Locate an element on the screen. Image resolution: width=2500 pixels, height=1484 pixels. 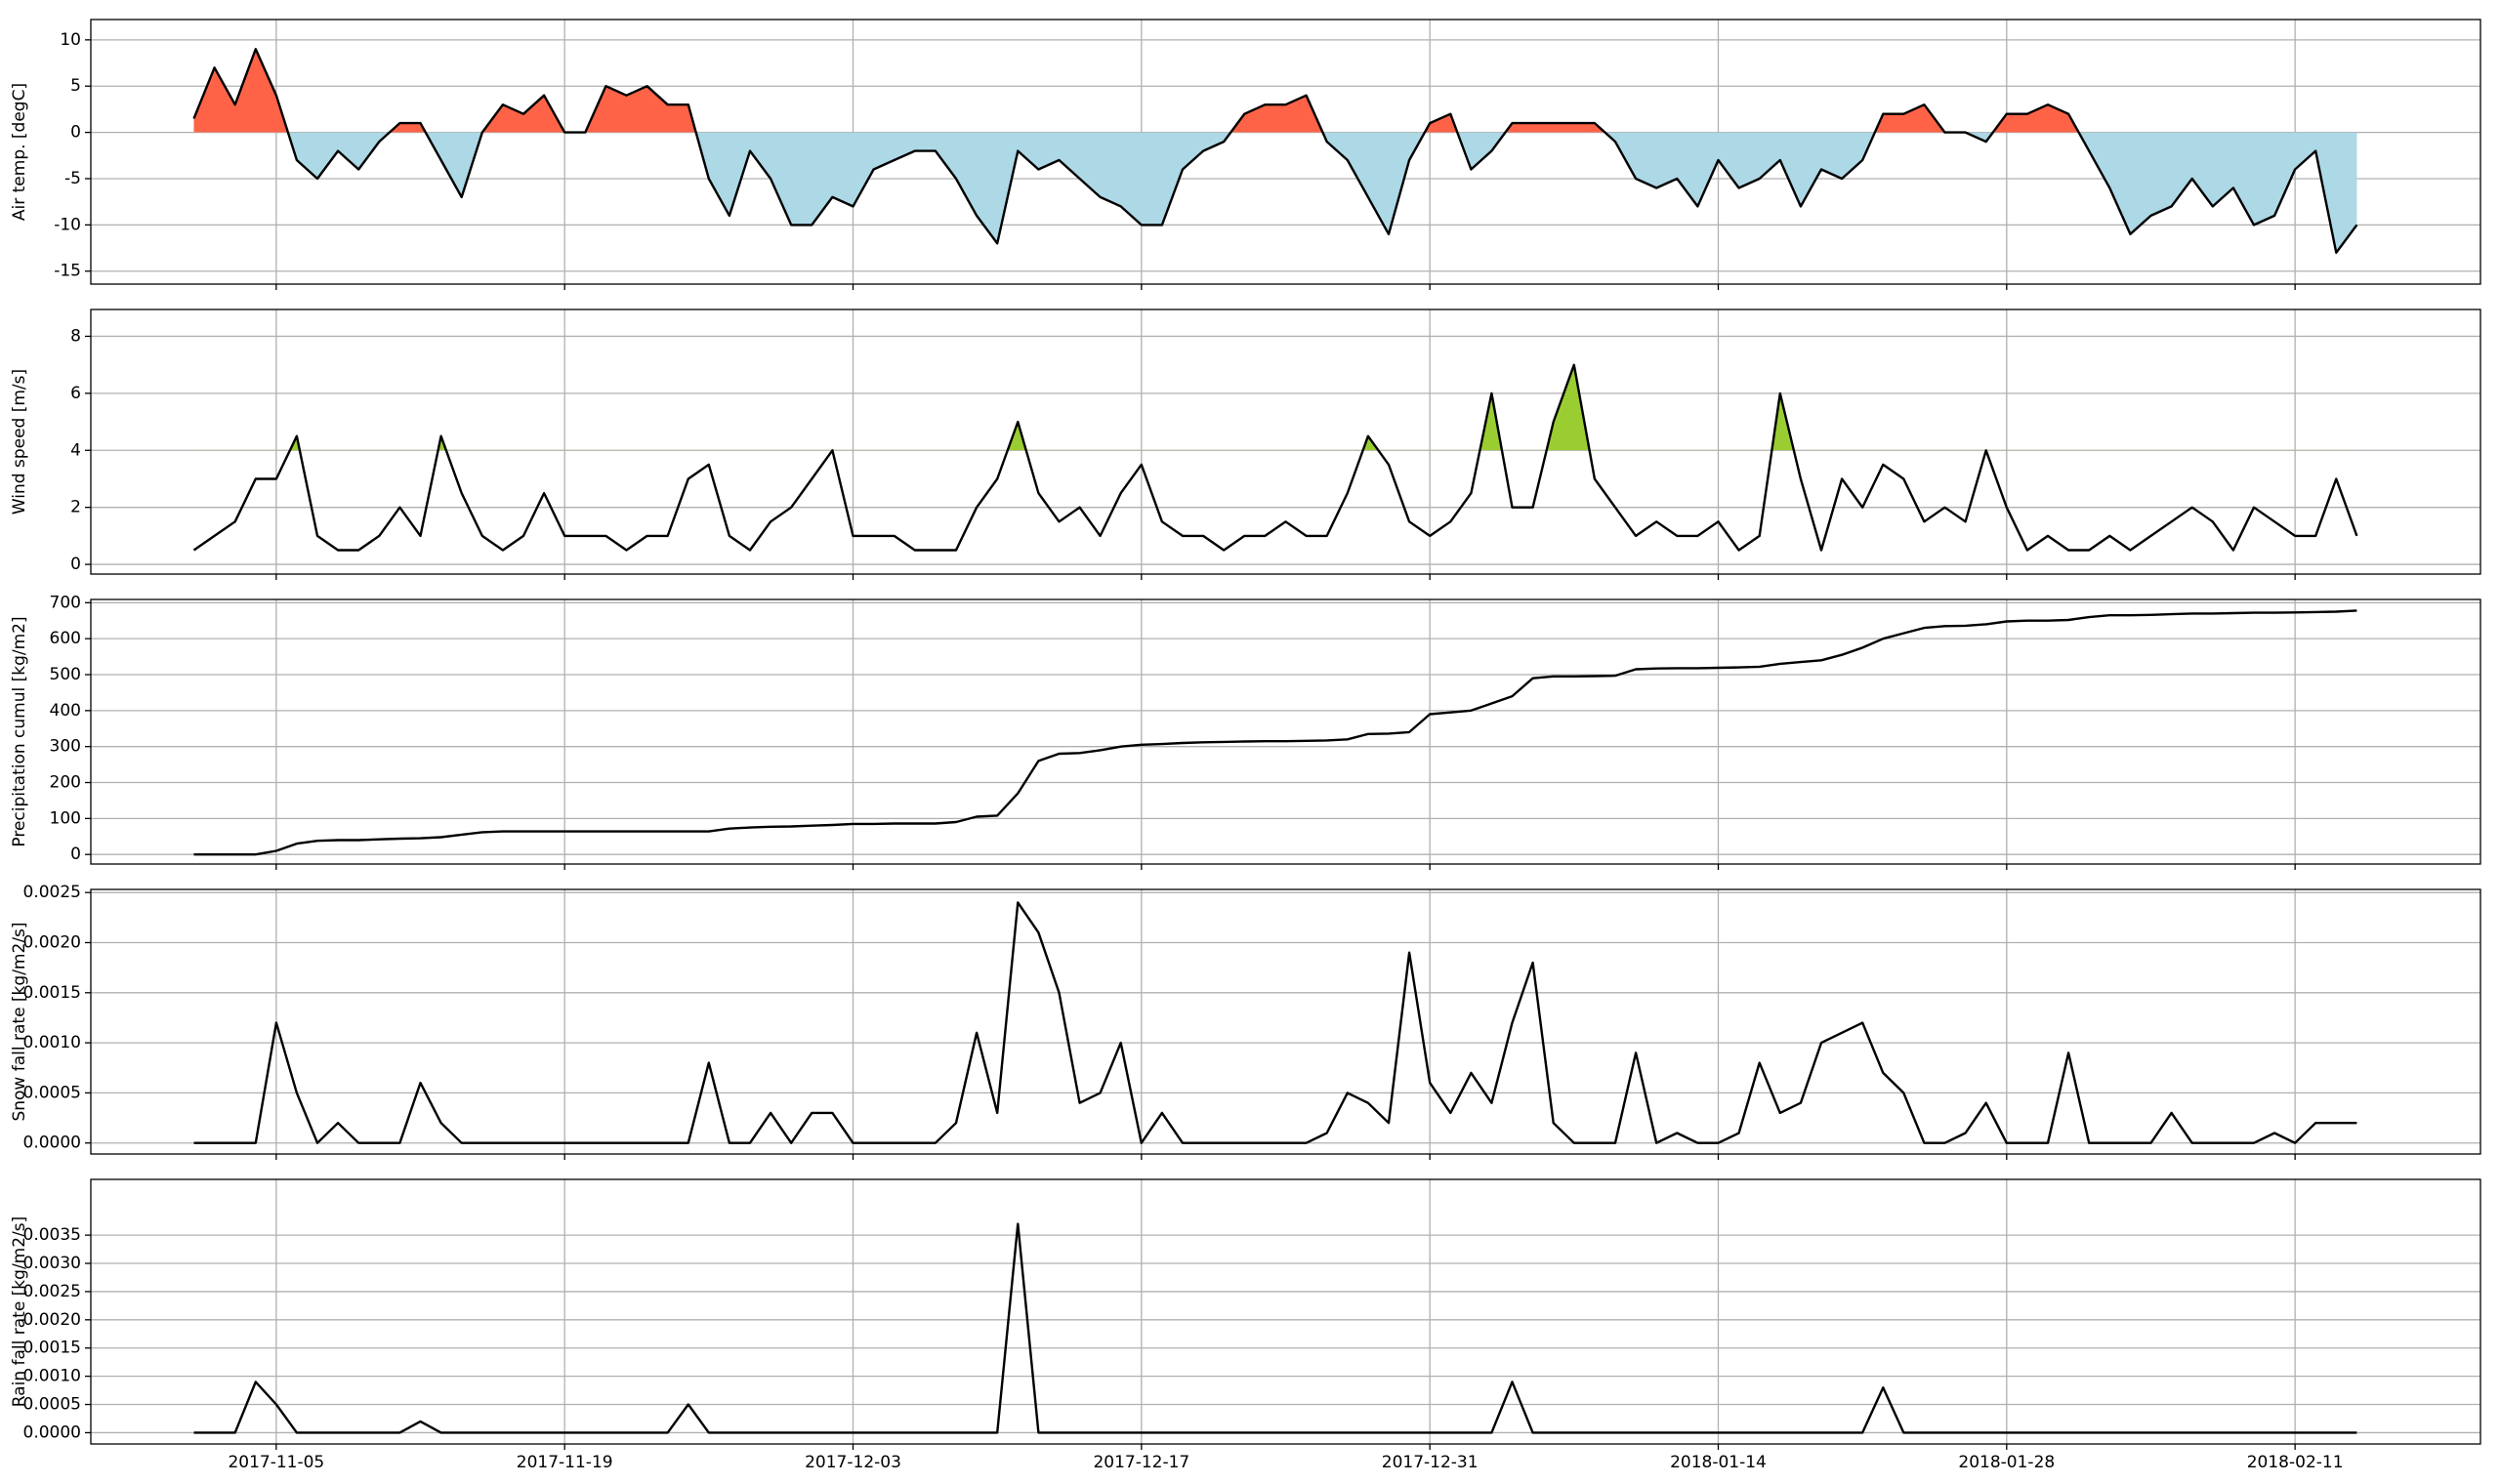
y-tick-label: 10 is located at coordinates (70, 40).